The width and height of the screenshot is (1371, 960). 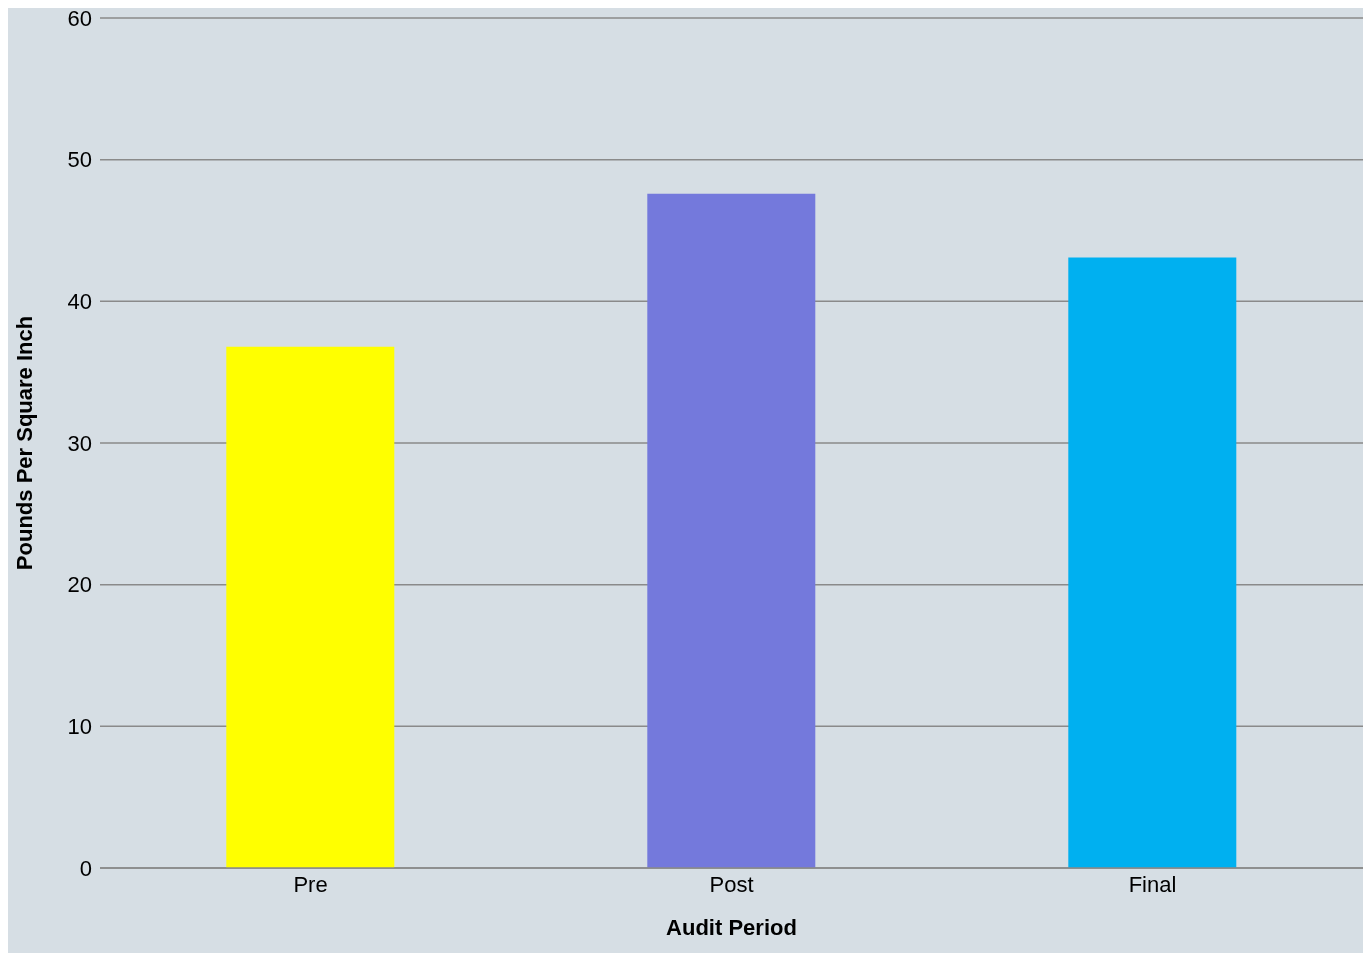 What do you see at coordinates (85, 868) in the screenshot?
I see `y-tick-label: 0` at bounding box center [85, 868].